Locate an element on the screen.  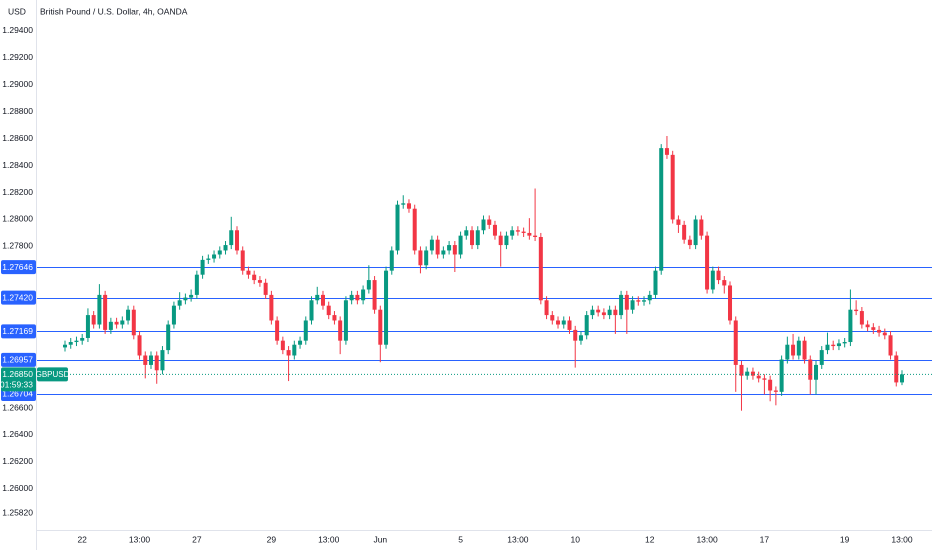
level-label: 1.27420 is located at coordinates (17, 297).